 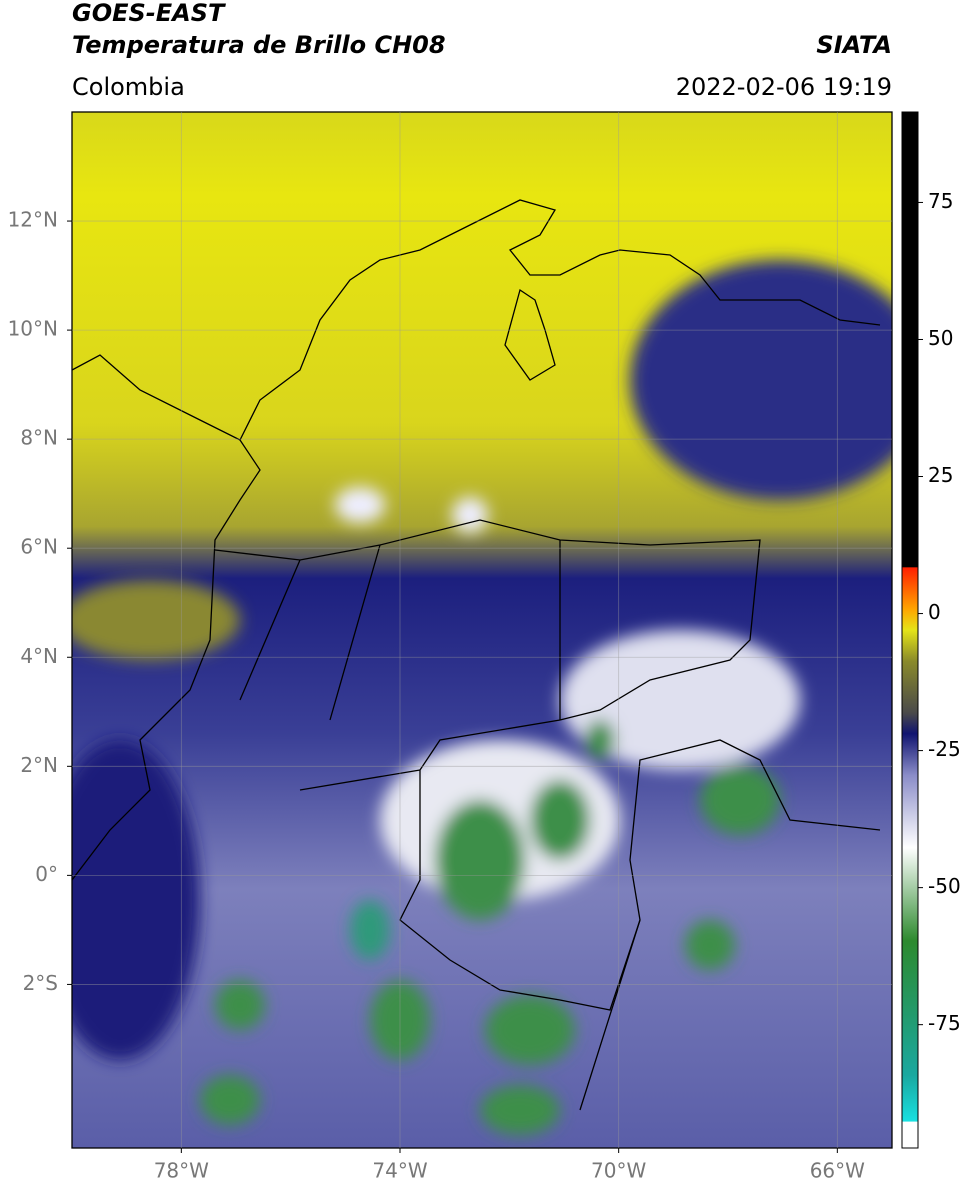 What do you see at coordinates (40, 983) in the screenshot?
I see `lat-tick-label: 2°S` at bounding box center [40, 983].